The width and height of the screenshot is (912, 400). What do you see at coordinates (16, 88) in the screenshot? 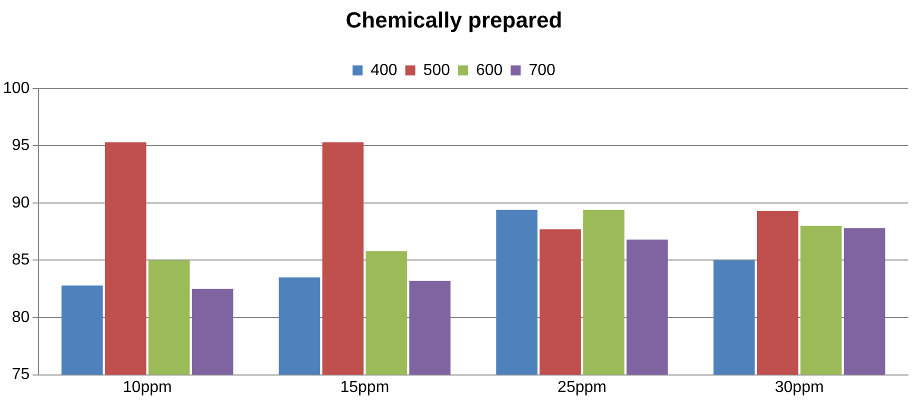
I see `y-tick-label: 100` at bounding box center [16, 88].